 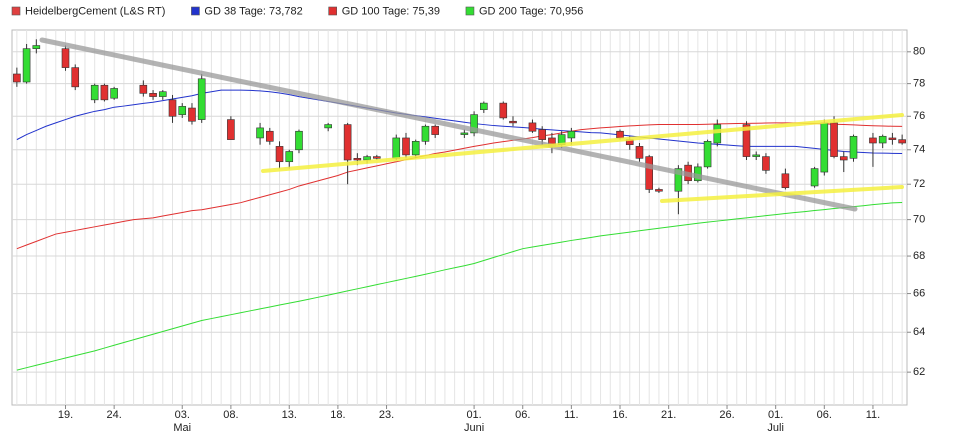 What do you see at coordinates (337, 415) in the screenshot?
I see `x-tick-label: 18.` at bounding box center [337, 415].